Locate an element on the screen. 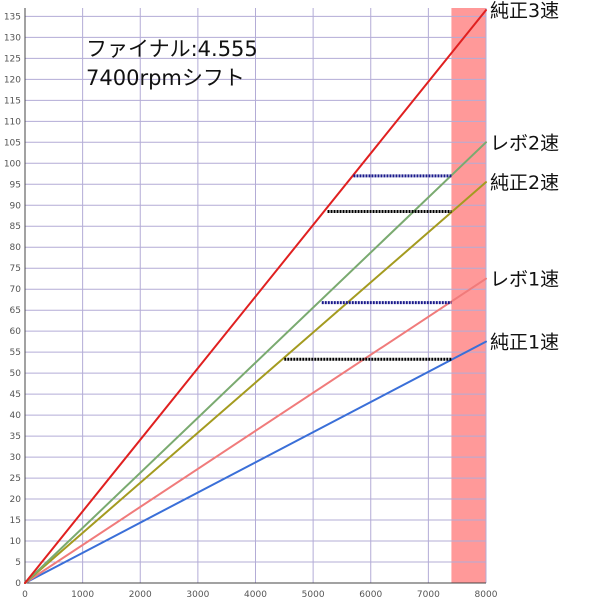 This screenshot has width=593, height=603. x-tick-label-8000: 8000 is located at coordinates (486, 595).